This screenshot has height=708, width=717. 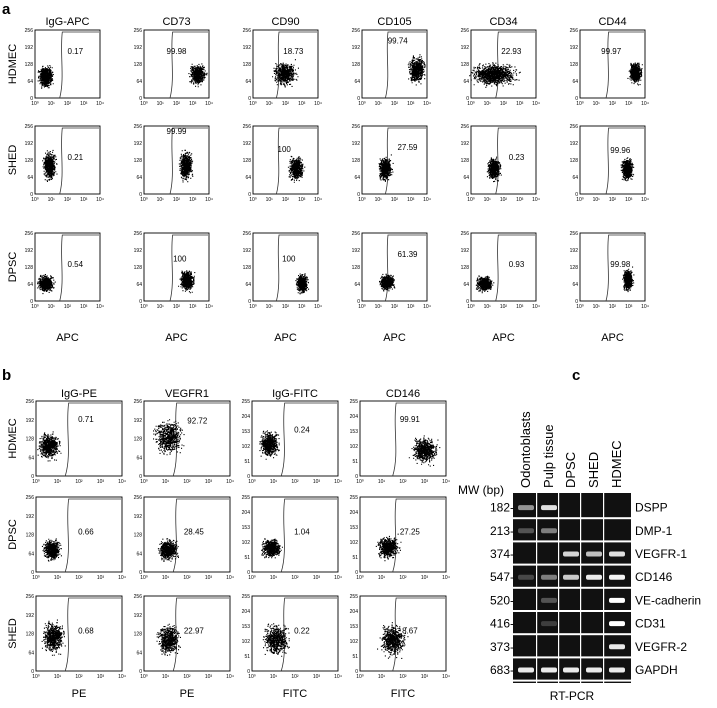 I want to click on gate-percentage: 0.17, so click(x=76, y=51).